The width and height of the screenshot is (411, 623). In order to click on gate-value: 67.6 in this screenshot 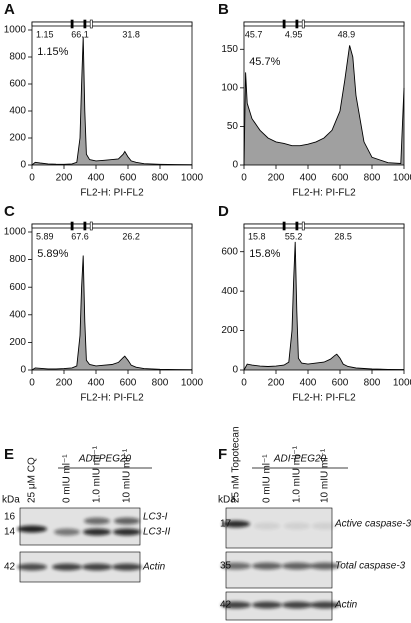, I will do `click(80, 236)`.